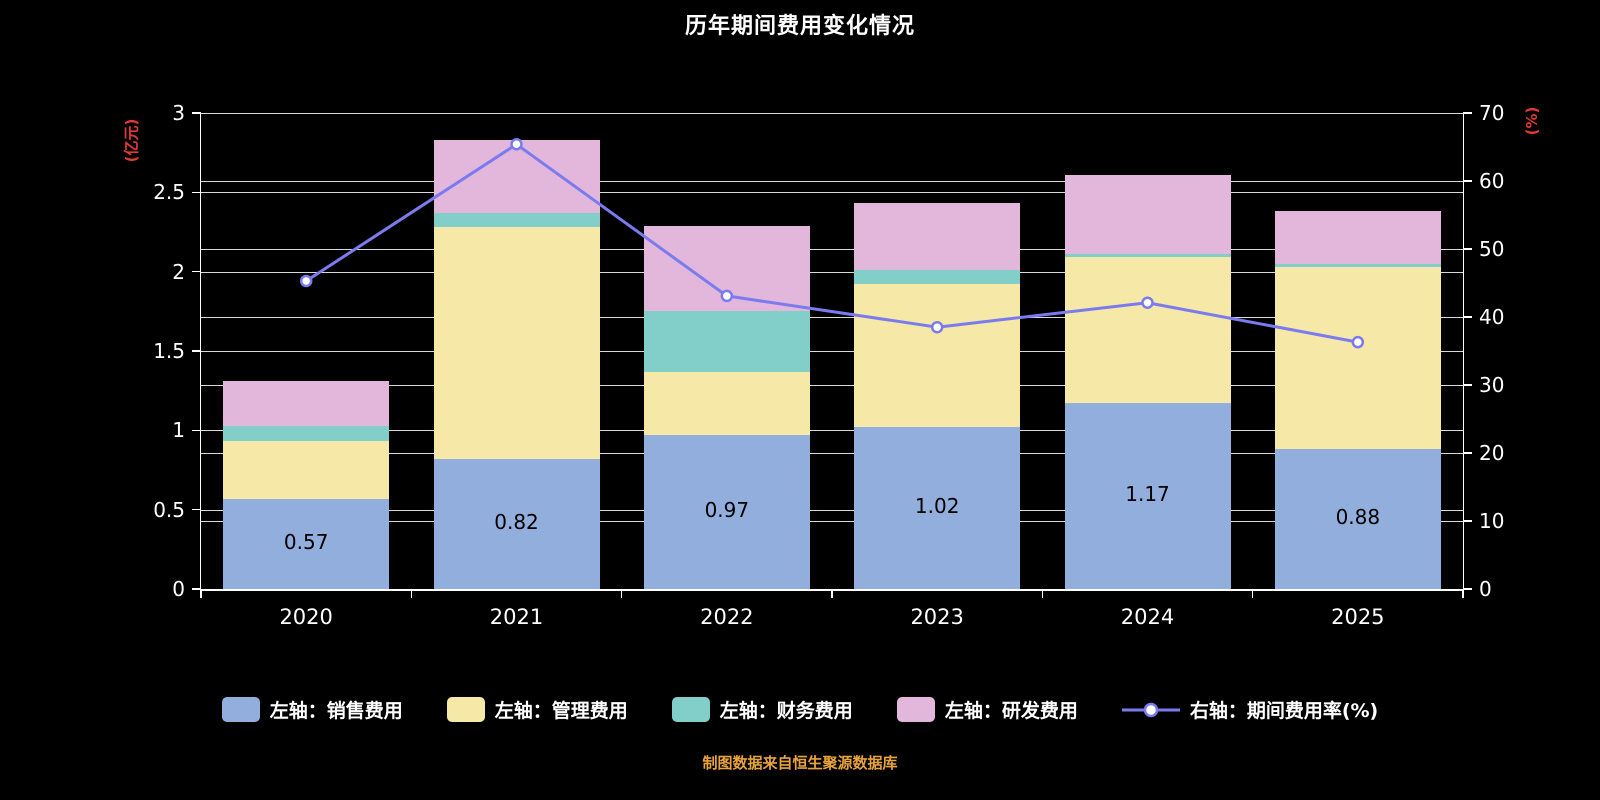 The image size is (1600, 800). I want to click on right-axis-tick-label: 10, so click(1492, 521).